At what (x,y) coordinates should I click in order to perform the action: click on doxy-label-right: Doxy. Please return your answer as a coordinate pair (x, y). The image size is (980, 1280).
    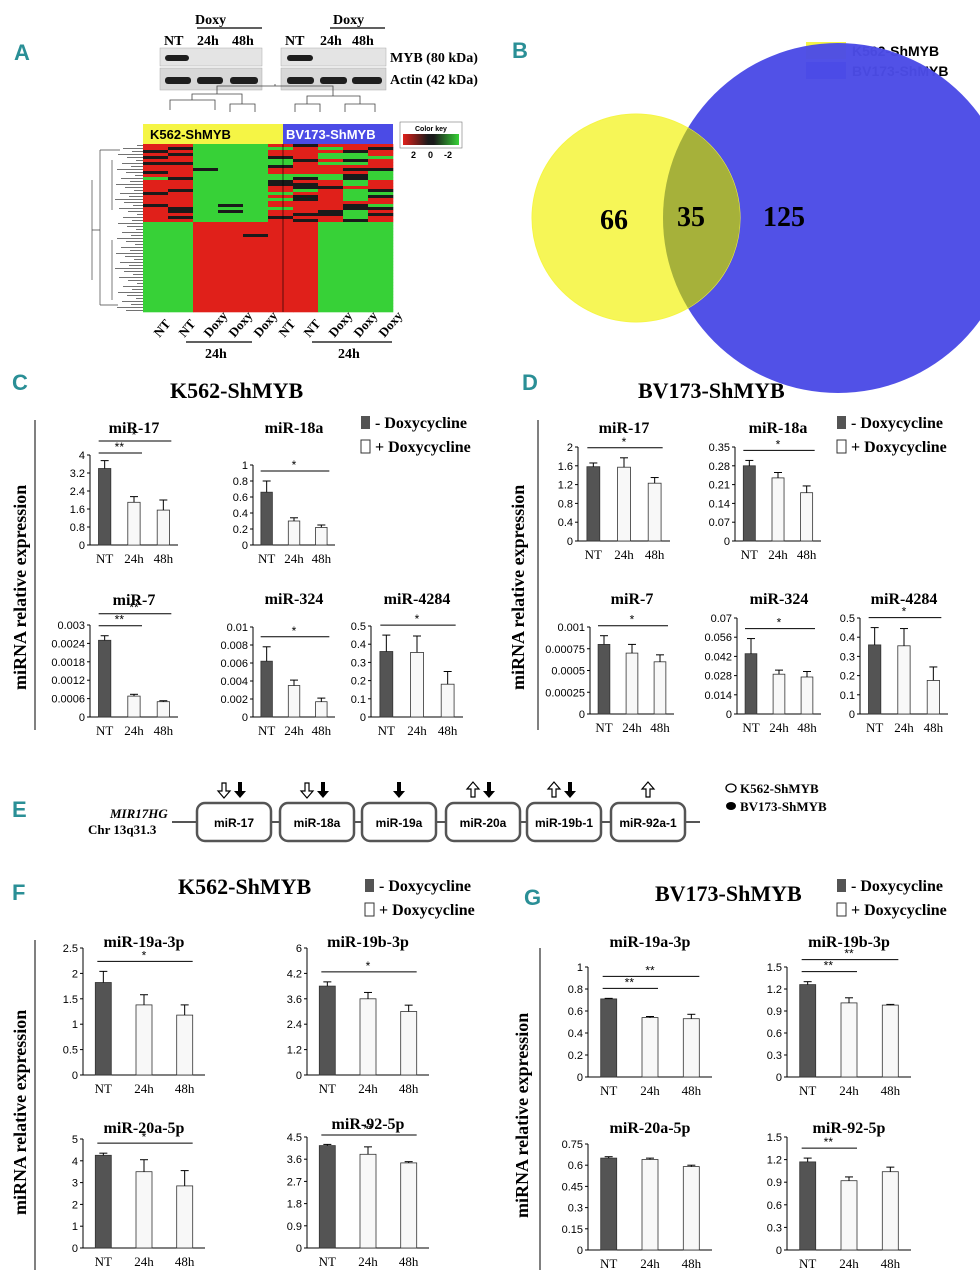
    Looking at the image, I should click on (348, 20).